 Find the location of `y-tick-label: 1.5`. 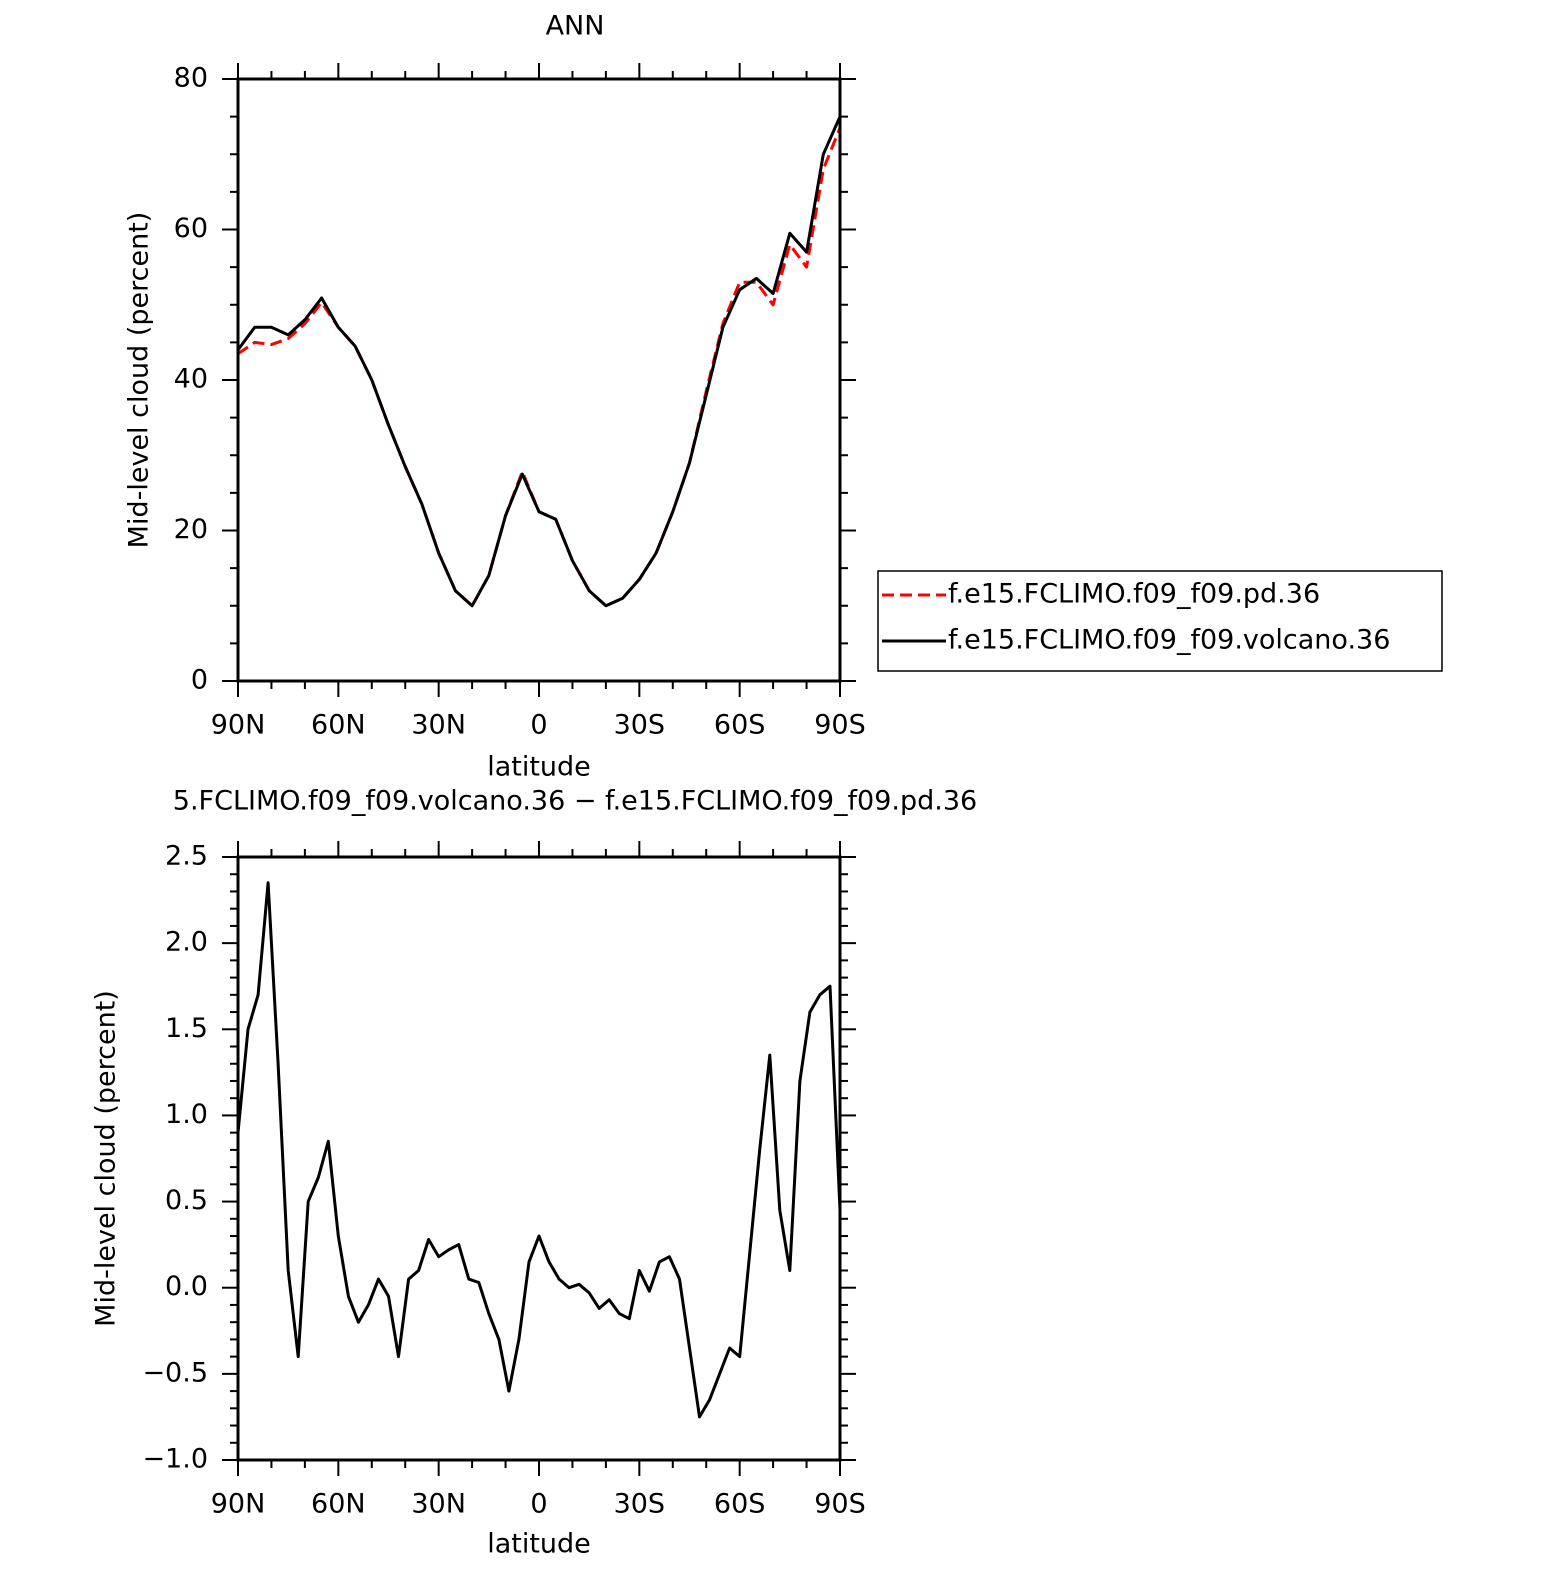

y-tick-label: 1.5 is located at coordinates (186, 1028).